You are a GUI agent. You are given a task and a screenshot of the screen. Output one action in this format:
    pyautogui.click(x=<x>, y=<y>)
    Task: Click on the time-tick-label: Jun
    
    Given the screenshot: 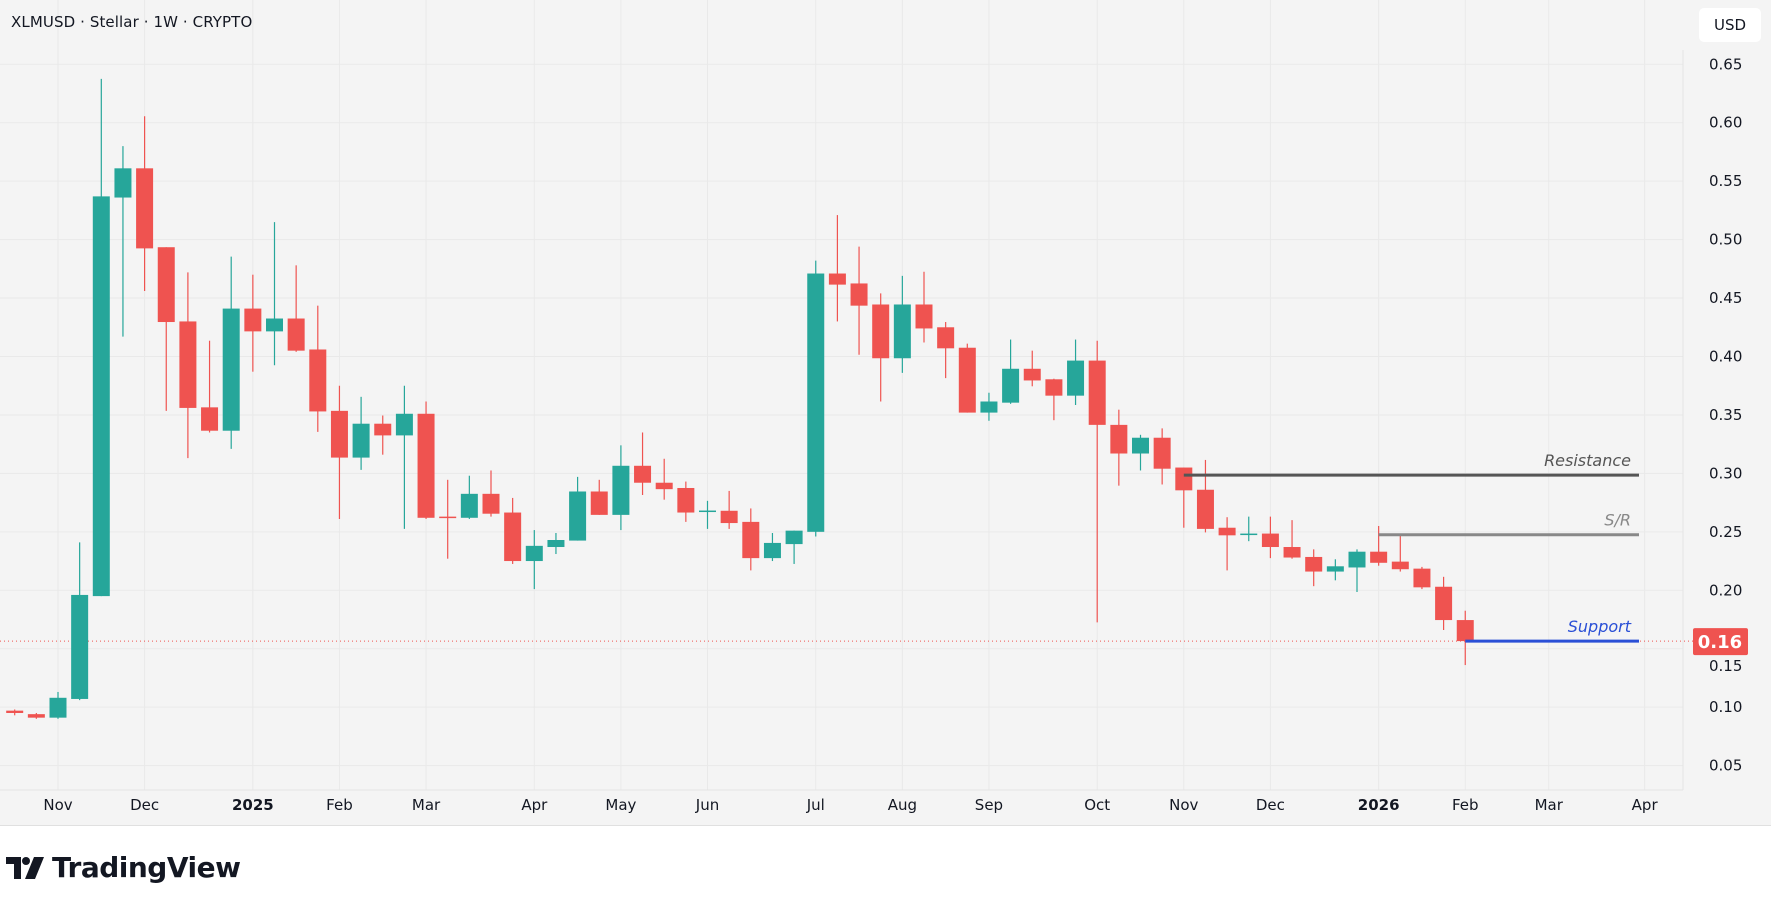 What is the action you would take?
    pyautogui.click(x=707, y=805)
    